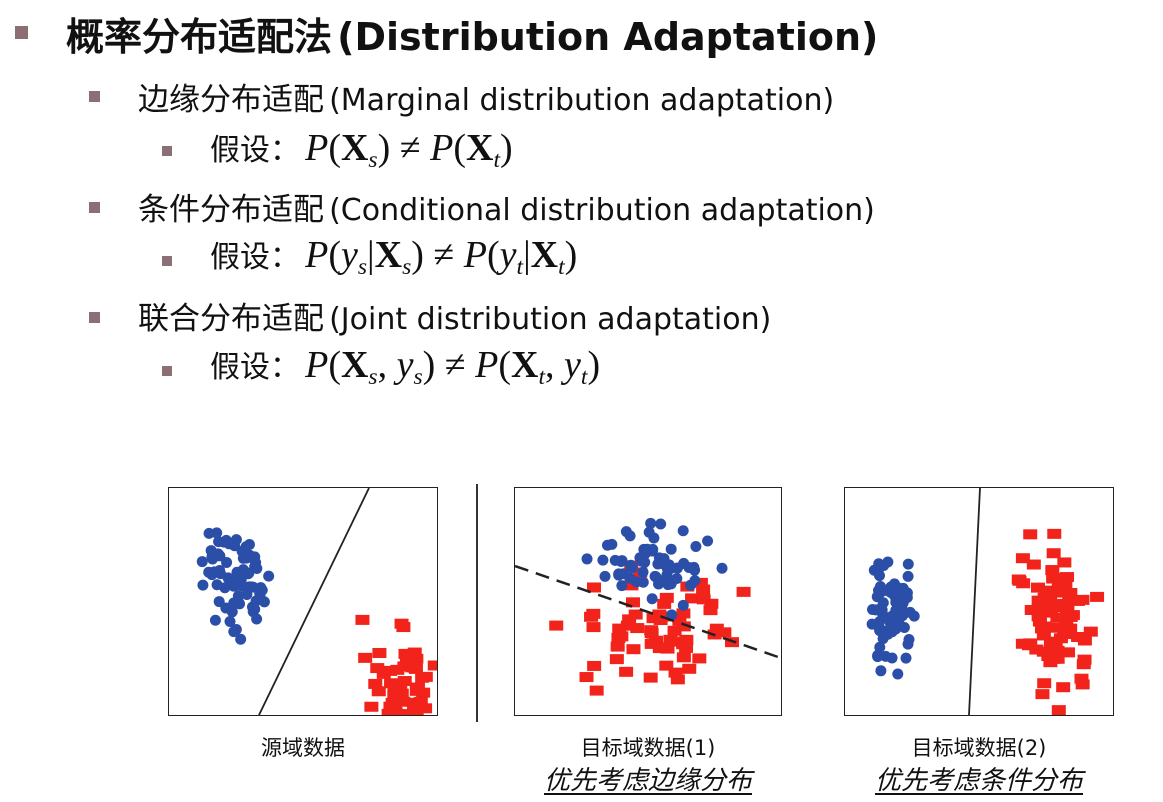 The height and width of the screenshot is (802, 1163). I want to click on title-english: (Distribution Adaptation), so click(608, 37).